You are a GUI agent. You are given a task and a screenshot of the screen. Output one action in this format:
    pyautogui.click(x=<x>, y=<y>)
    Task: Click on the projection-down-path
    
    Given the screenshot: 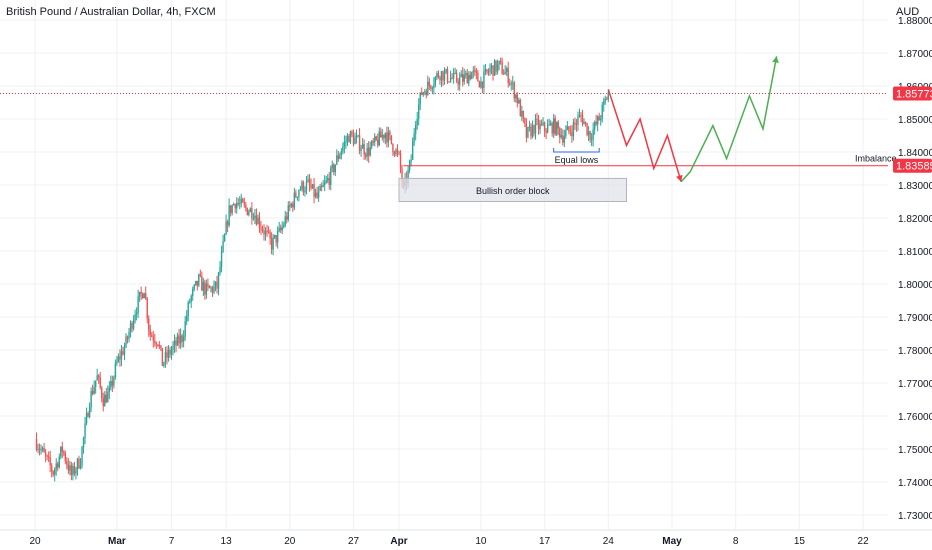 What is the action you would take?
    pyautogui.click(x=644, y=135)
    